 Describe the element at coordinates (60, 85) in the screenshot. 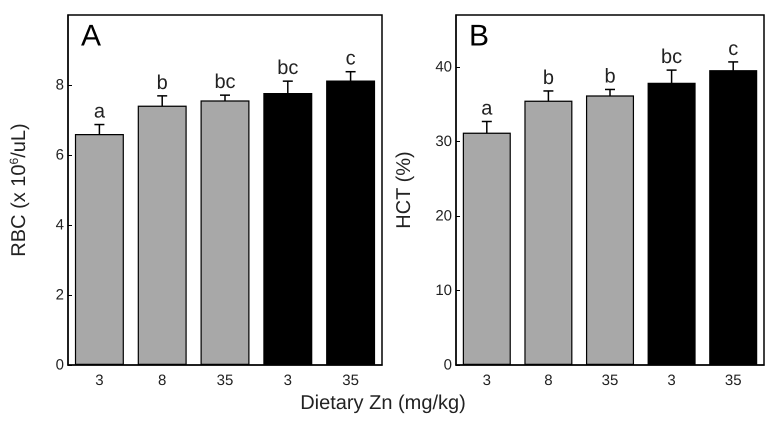

I see `y-tick-label: 8` at that location.